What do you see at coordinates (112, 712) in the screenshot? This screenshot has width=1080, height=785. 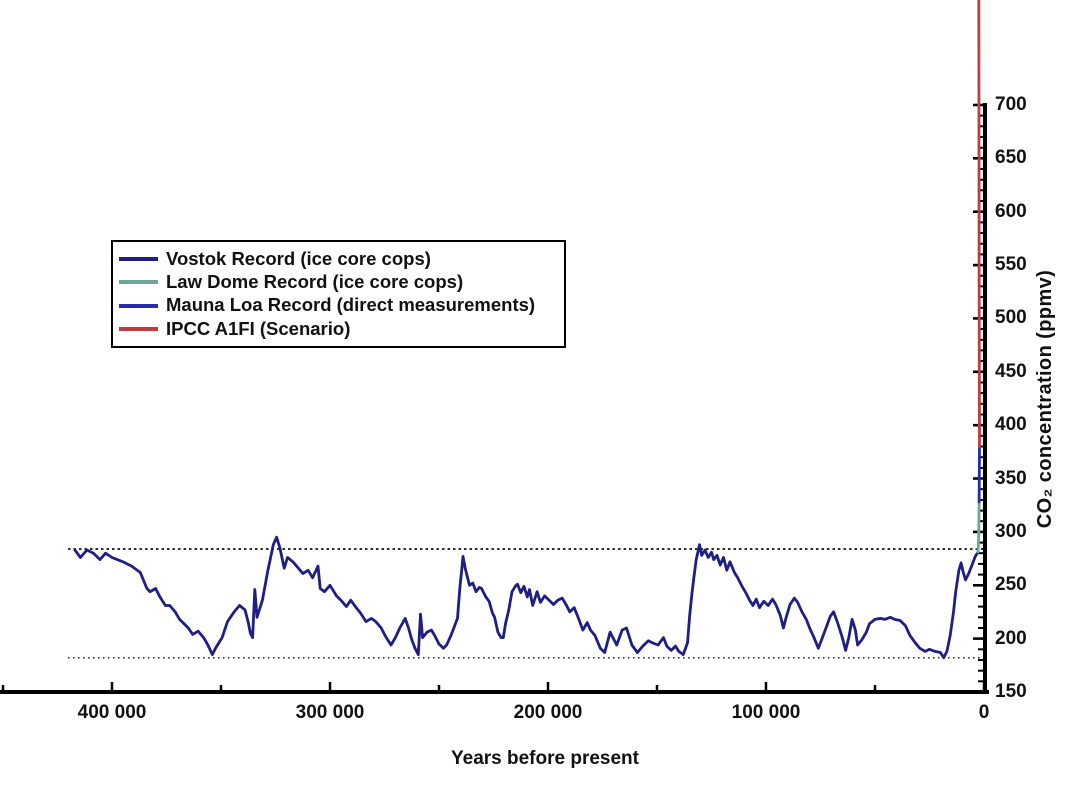 I see `x-tick-label-400000: 400 000` at bounding box center [112, 712].